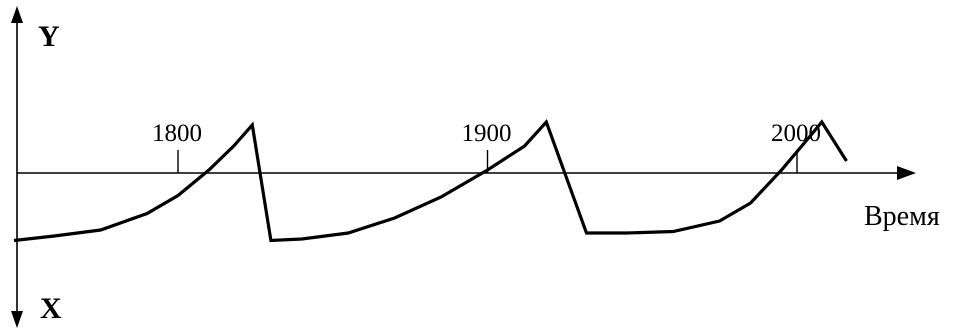 The width and height of the screenshot is (970, 329). I want to click on x-axis-title: Время, so click(902, 216).